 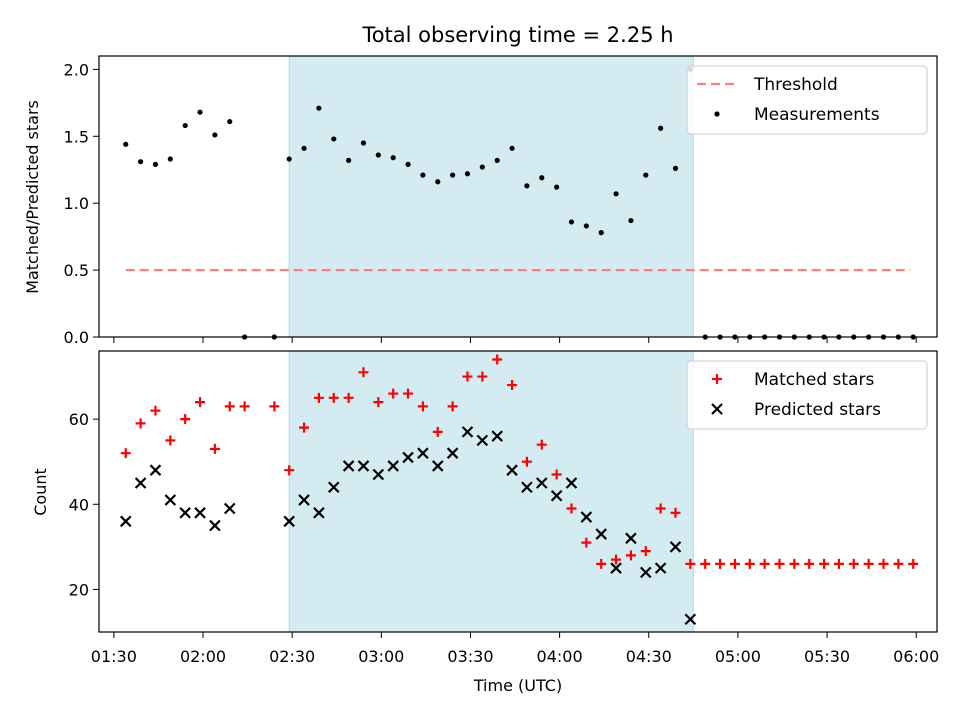 What do you see at coordinates (203, 656) in the screenshot?
I see `x-tick-label: 02:00` at bounding box center [203, 656].